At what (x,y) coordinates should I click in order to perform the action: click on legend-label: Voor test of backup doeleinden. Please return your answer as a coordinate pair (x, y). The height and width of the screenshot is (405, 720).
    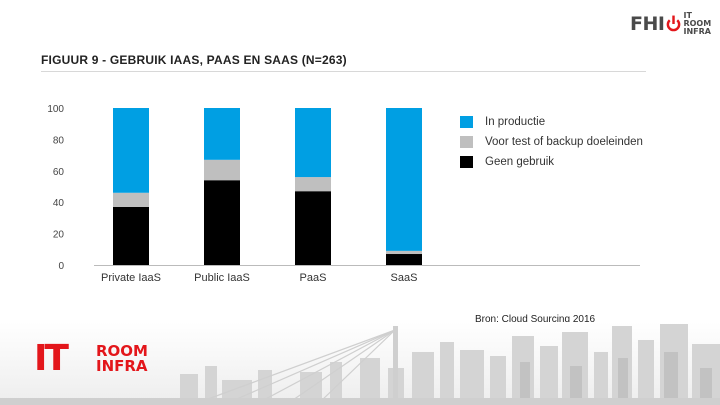
    Looking at the image, I should click on (564, 142).